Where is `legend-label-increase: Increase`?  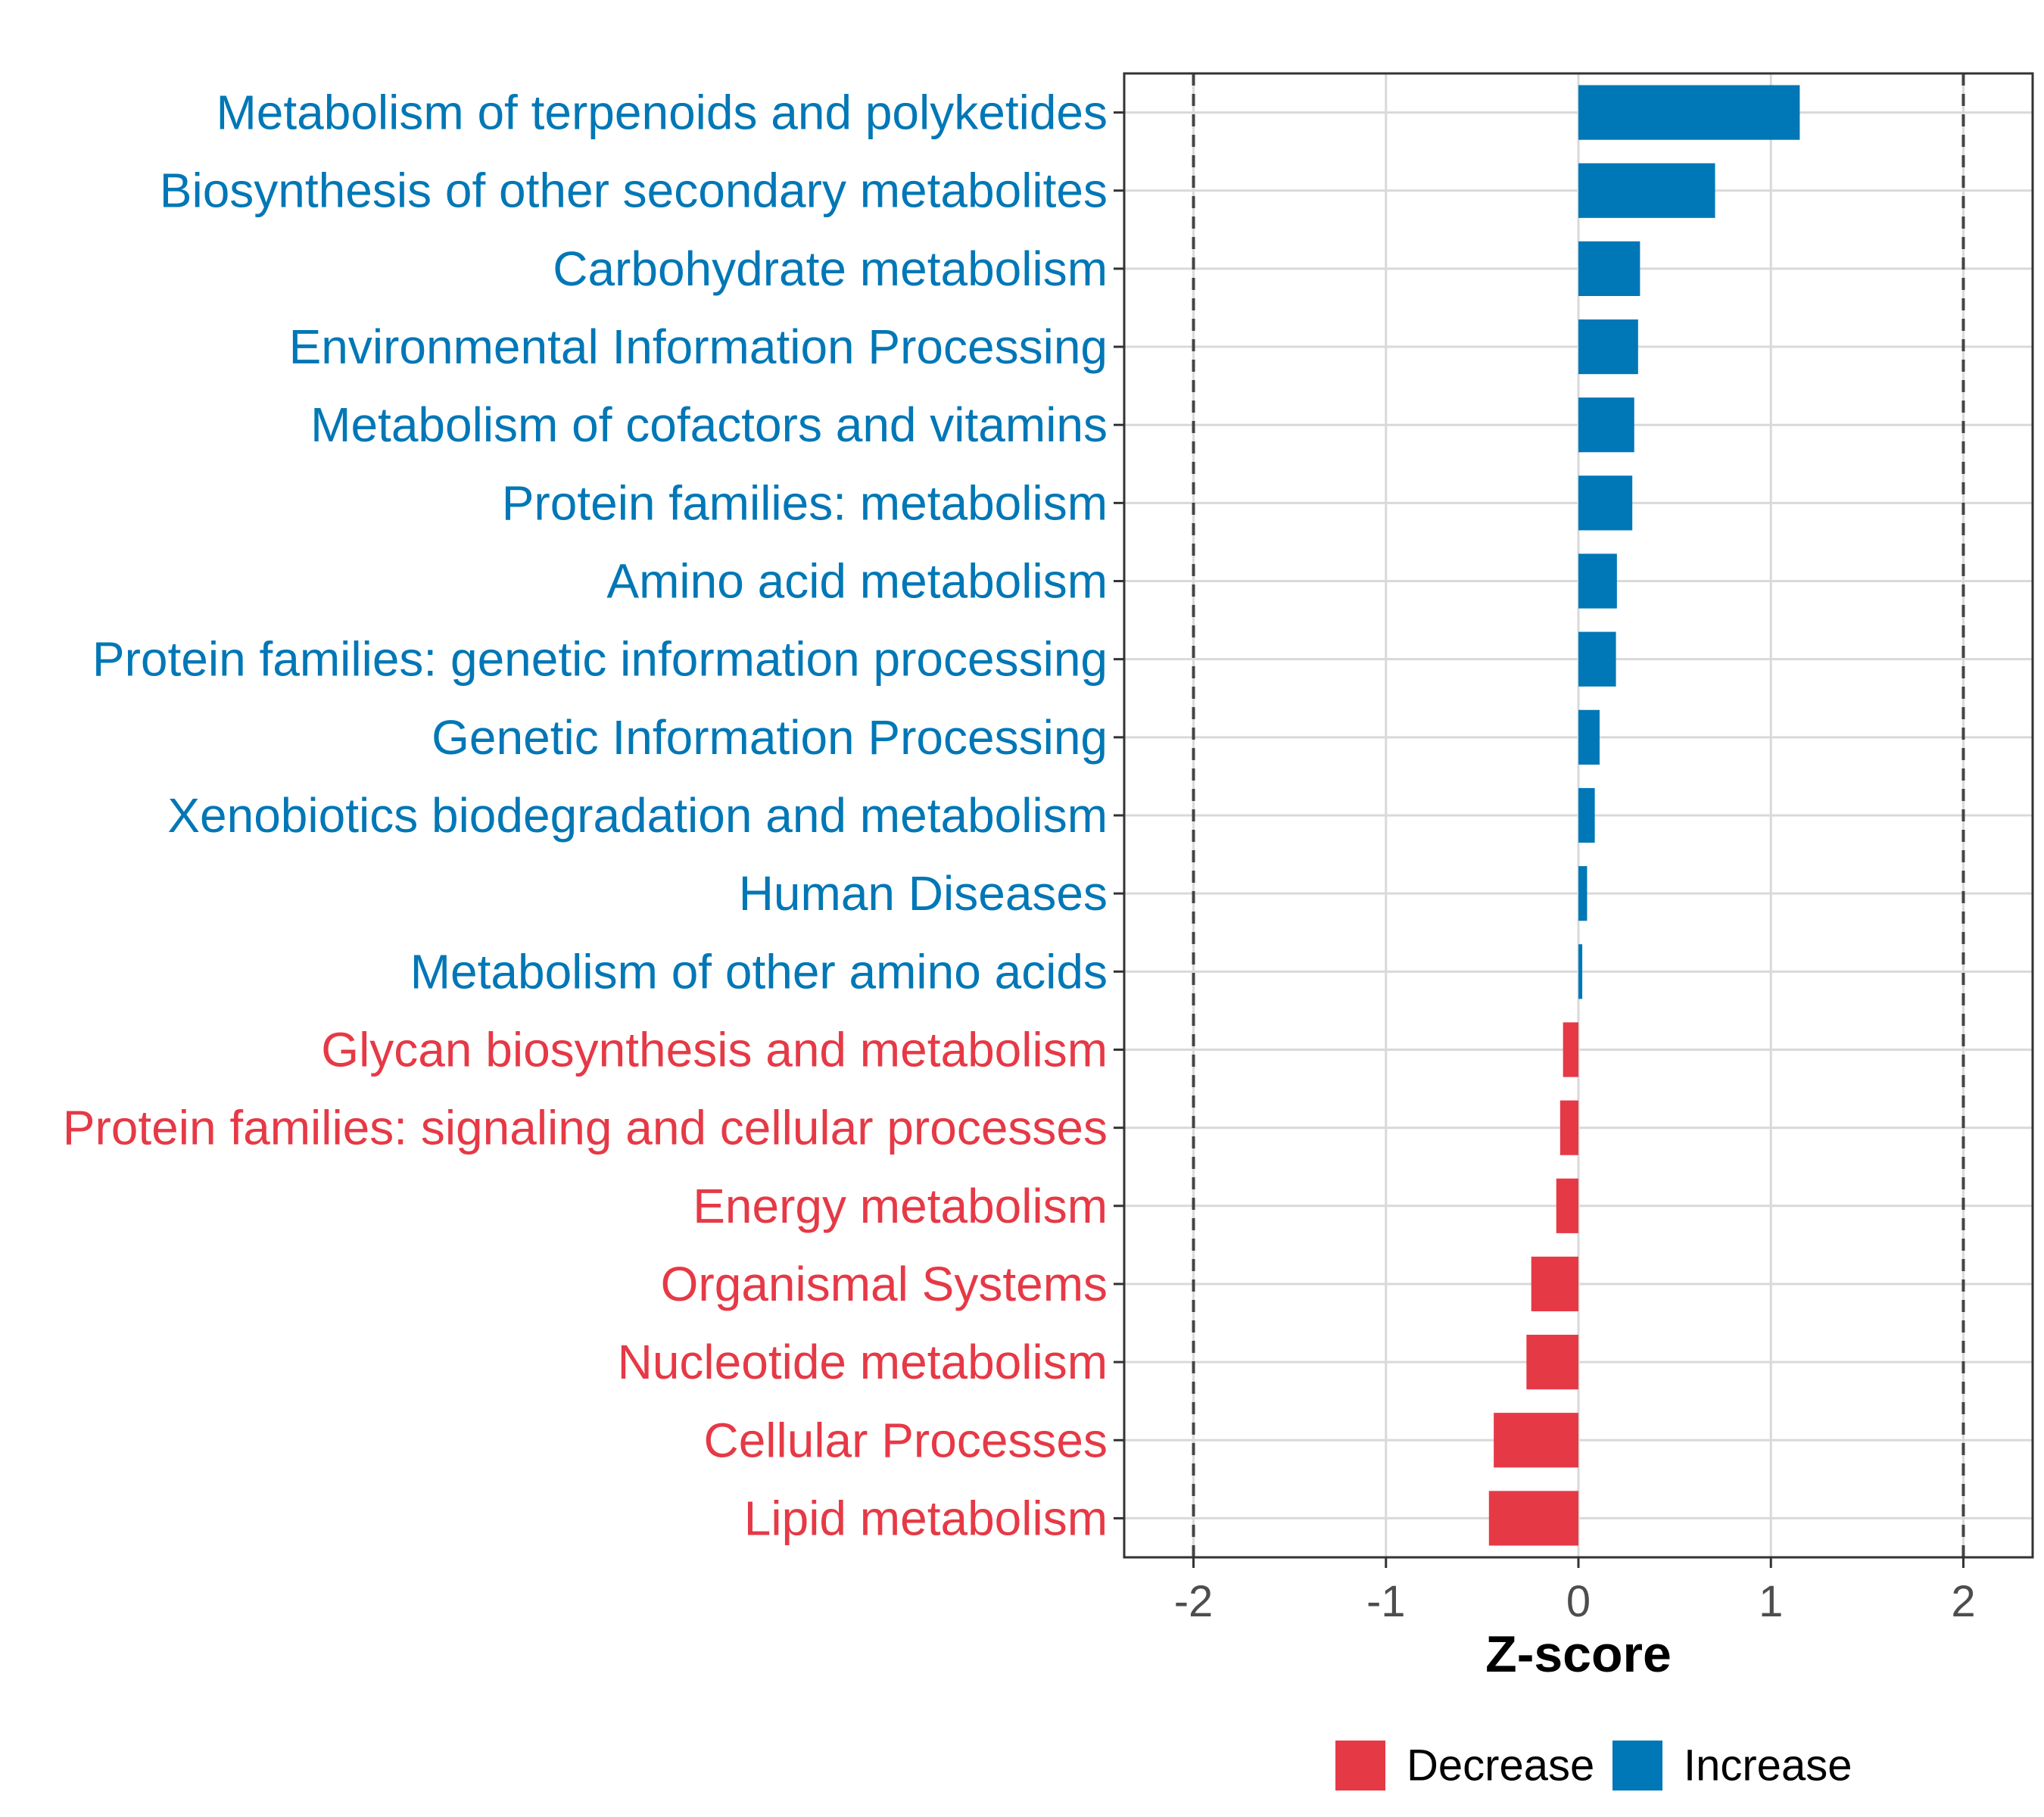 legend-label-increase: Increase is located at coordinates (1768, 1766).